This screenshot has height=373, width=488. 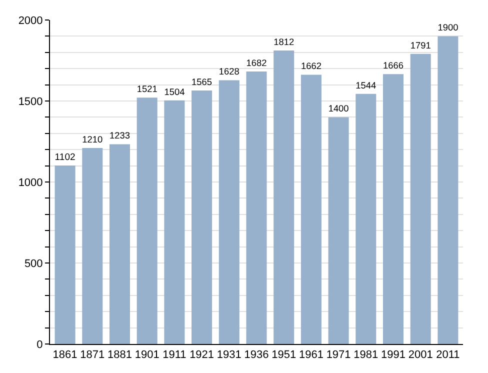 I want to click on data-label: 1210, so click(x=92, y=139).